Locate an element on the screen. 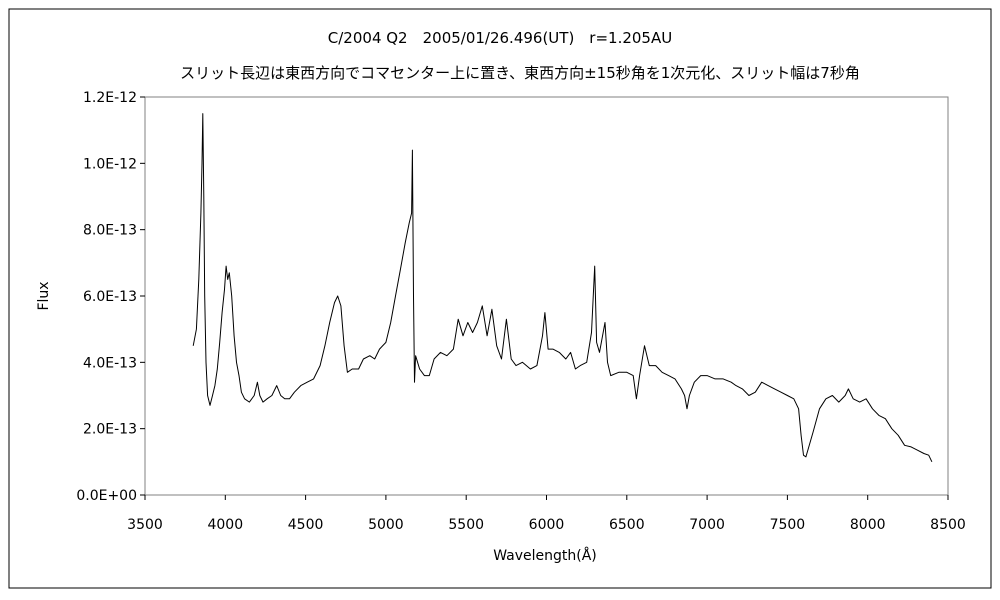 The height and width of the screenshot is (600, 1000). x-tick-label: 5000 is located at coordinates (386, 525).